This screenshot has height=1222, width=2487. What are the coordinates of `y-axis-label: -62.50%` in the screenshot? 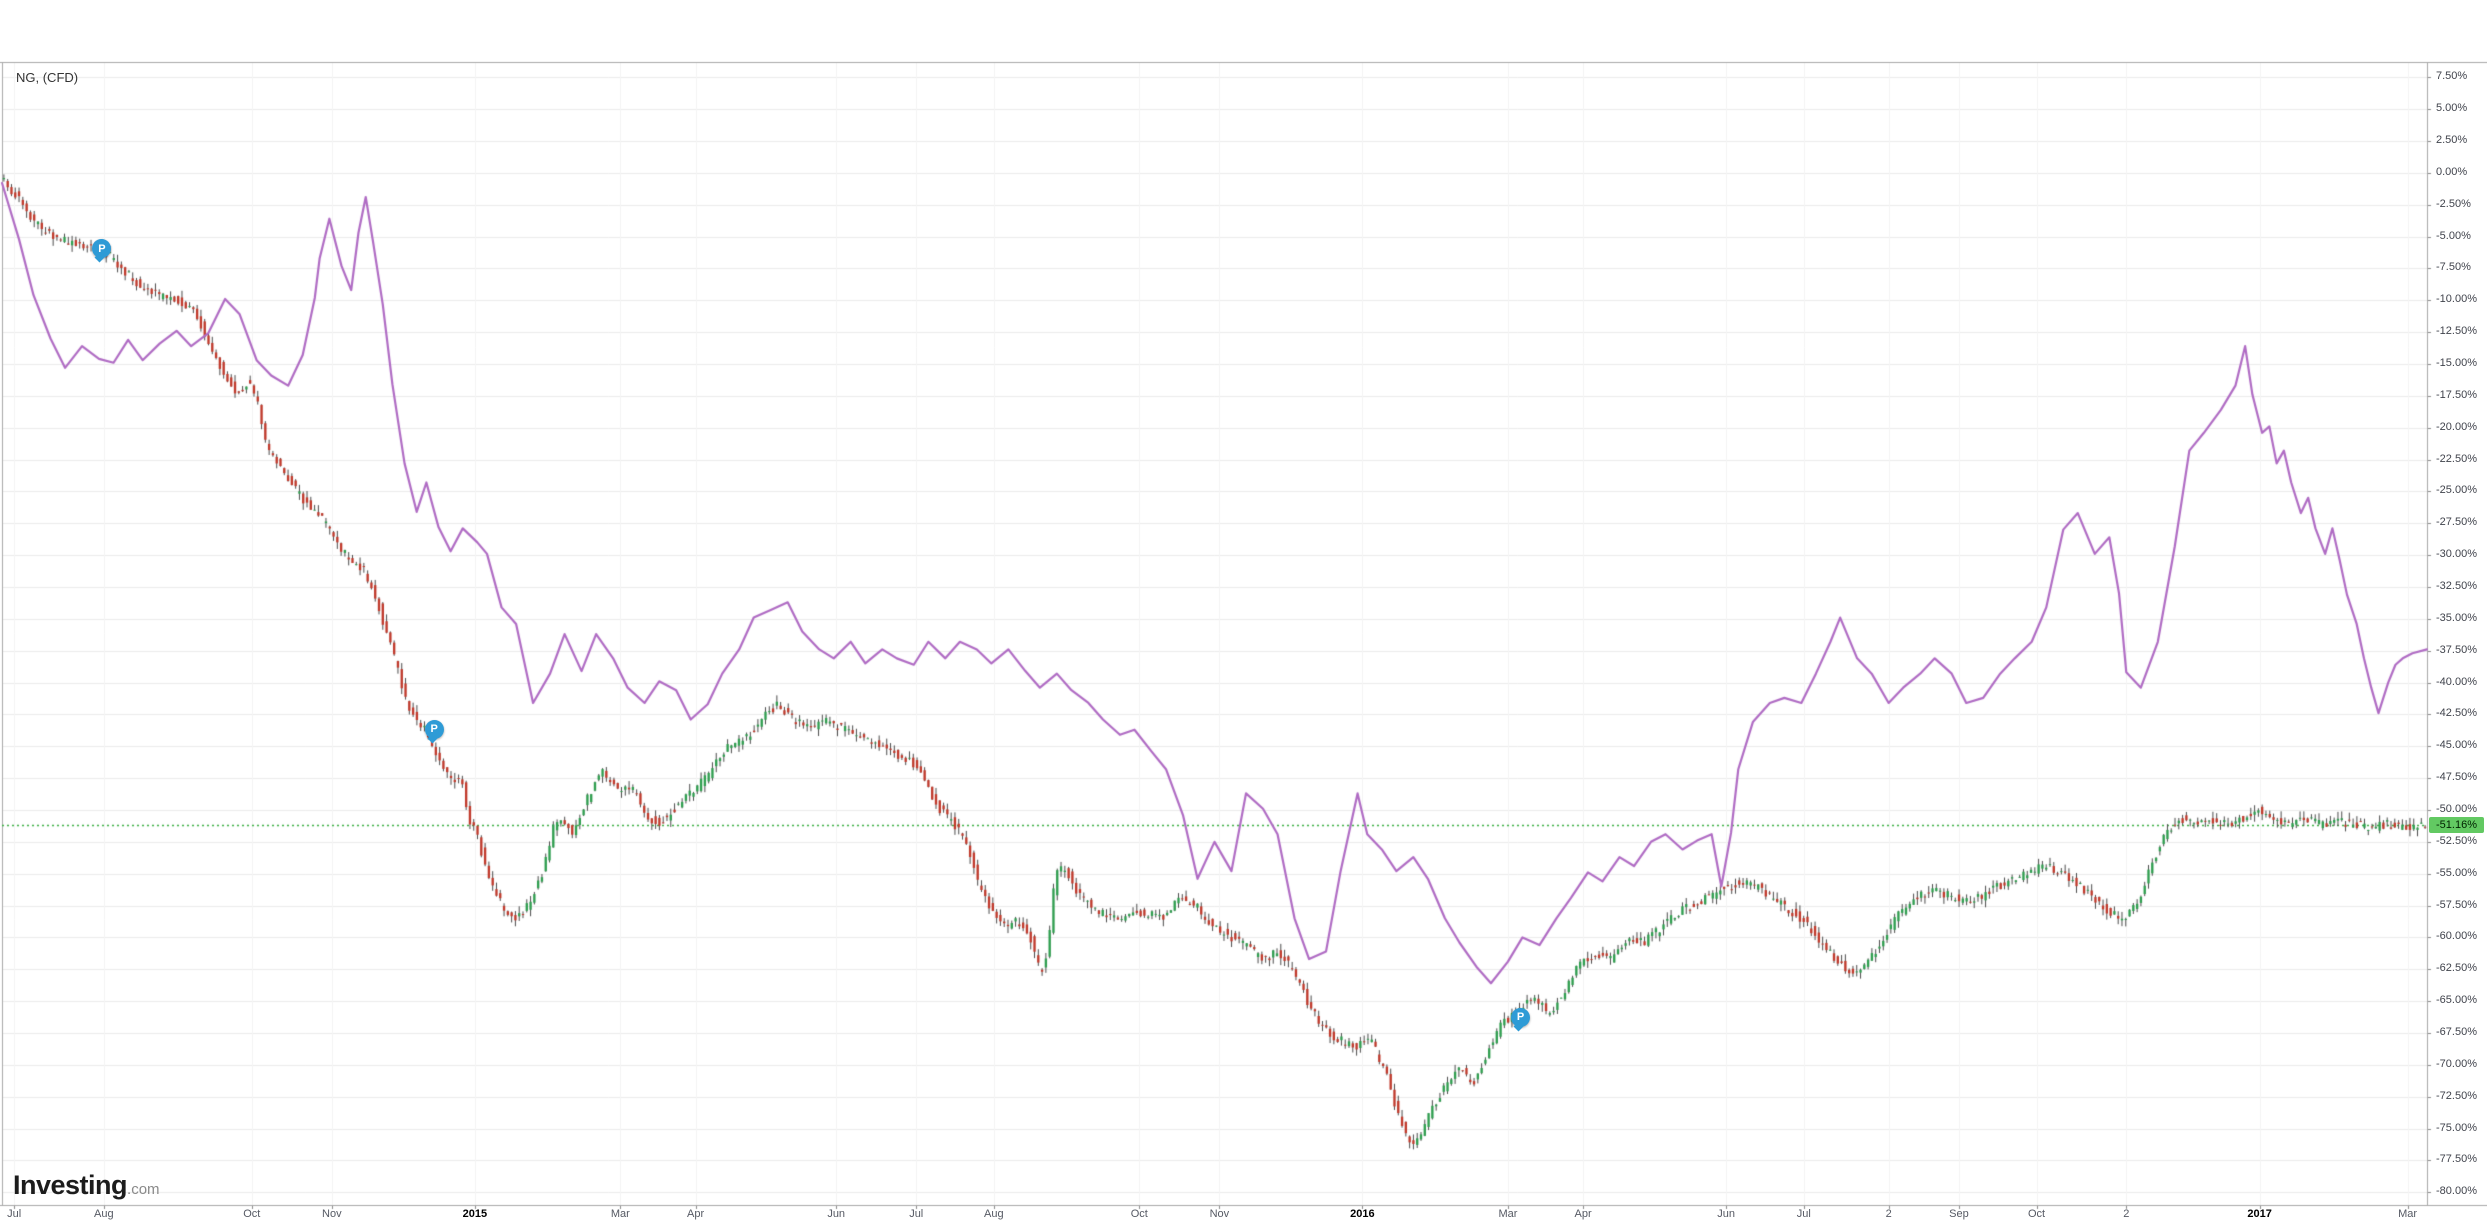 It's located at (2456, 968).